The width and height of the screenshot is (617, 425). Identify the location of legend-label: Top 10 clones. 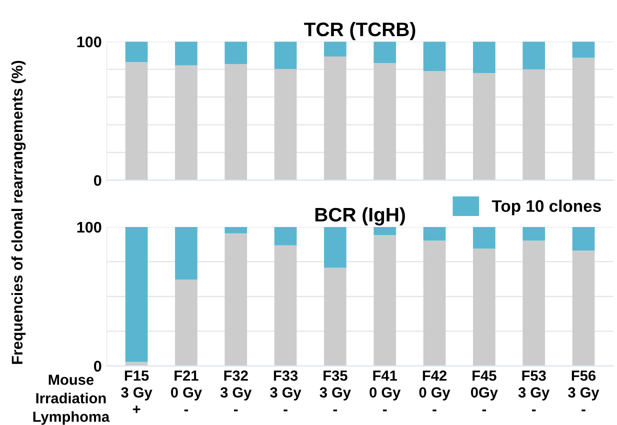
(546, 208).